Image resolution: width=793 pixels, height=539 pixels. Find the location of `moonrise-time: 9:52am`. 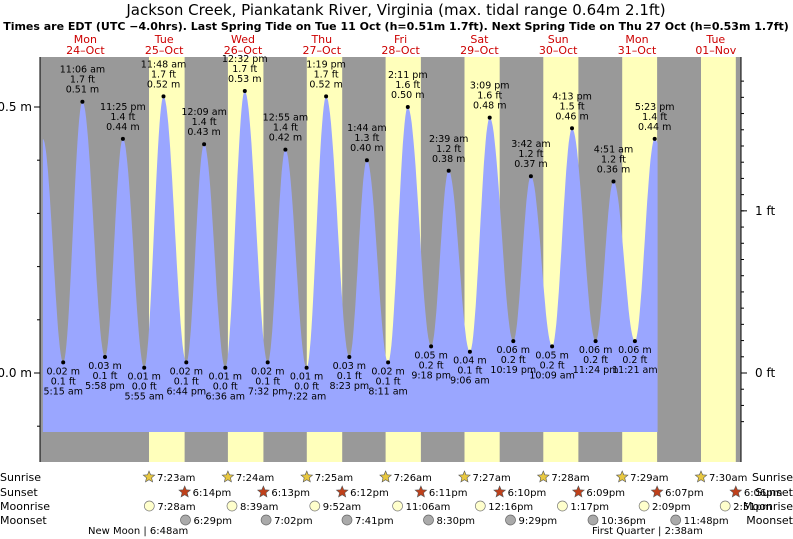

moonrise-time: 9:52am is located at coordinates (342, 507).